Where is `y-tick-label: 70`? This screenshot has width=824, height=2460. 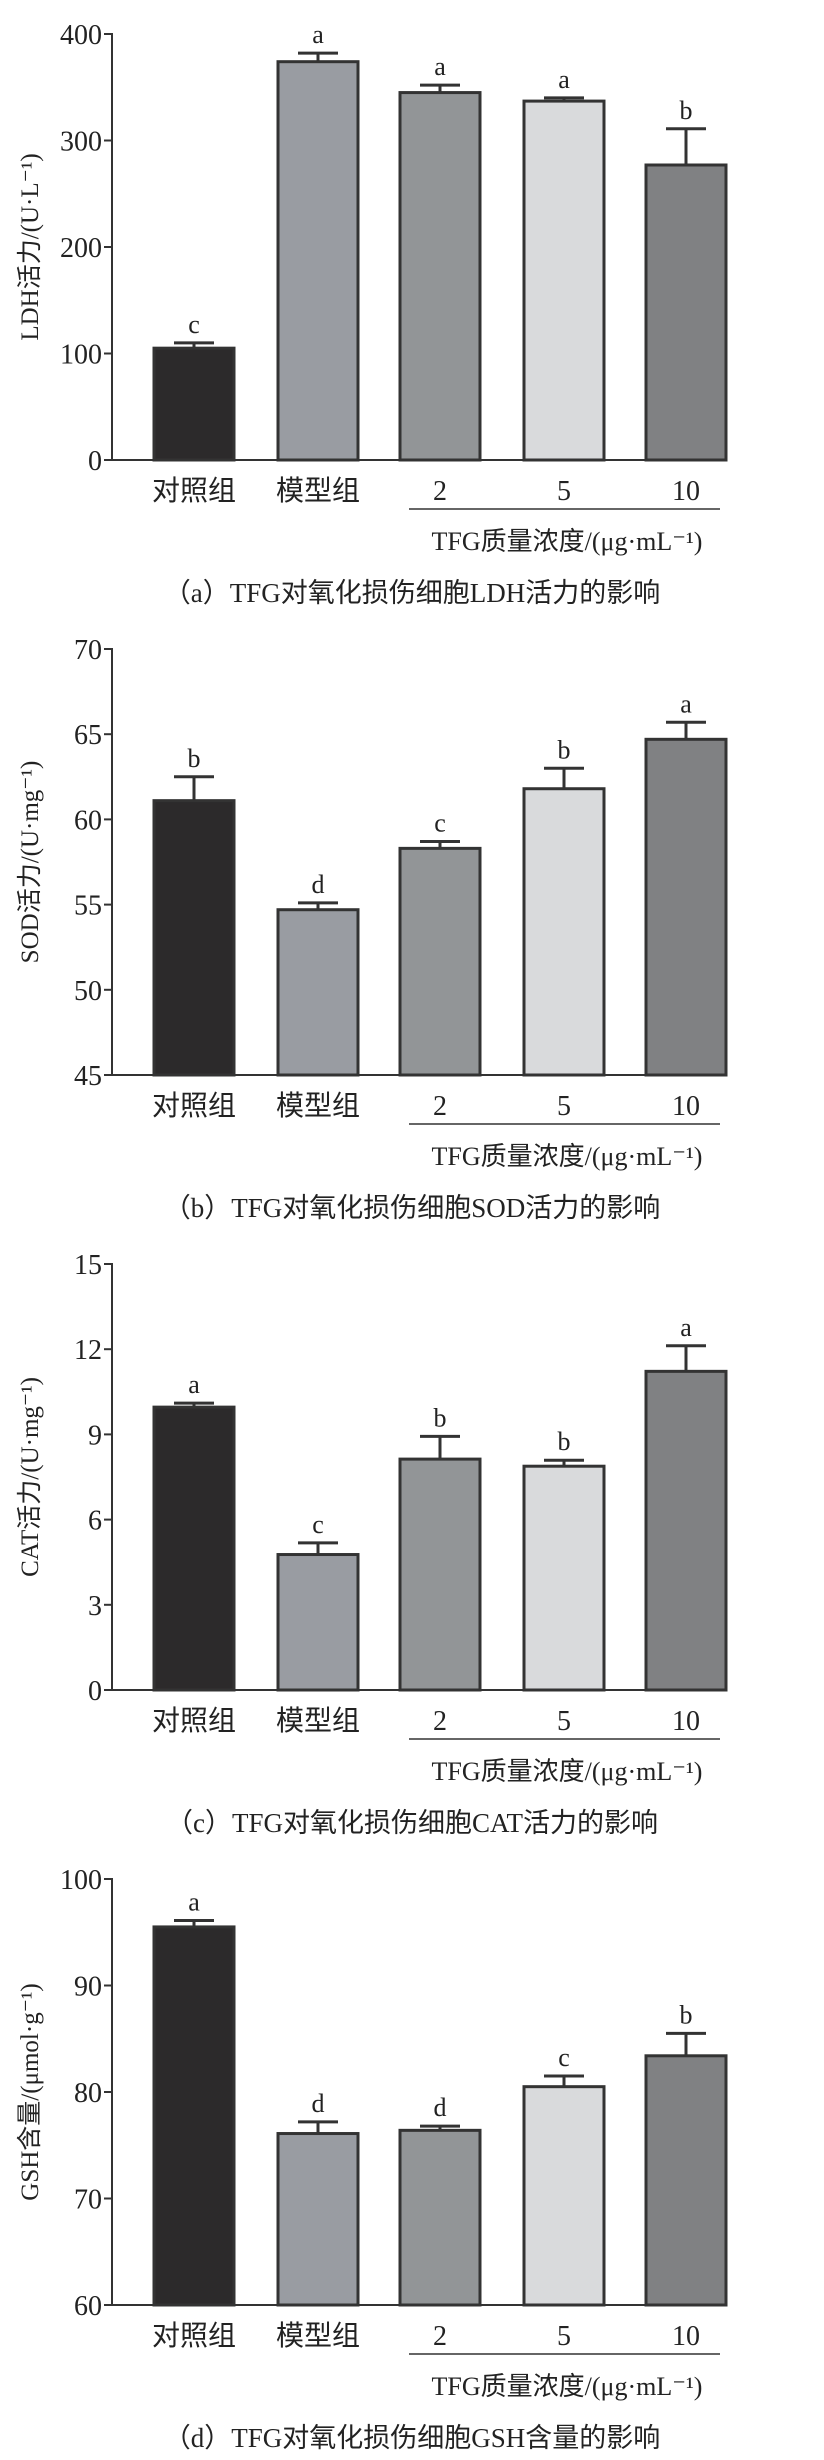 y-tick-label: 70 is located at coordinates (88, 2200).